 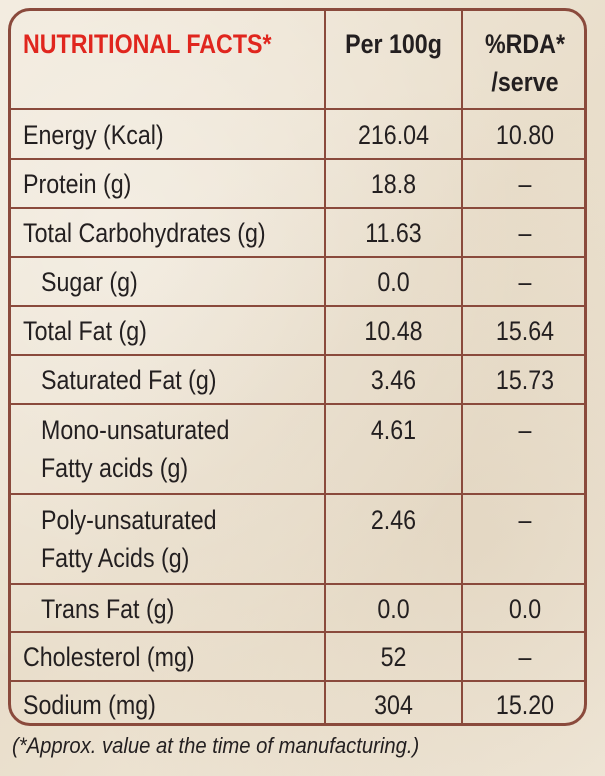 I want to click on row-per100g: 304, so click(x=393, y=705).